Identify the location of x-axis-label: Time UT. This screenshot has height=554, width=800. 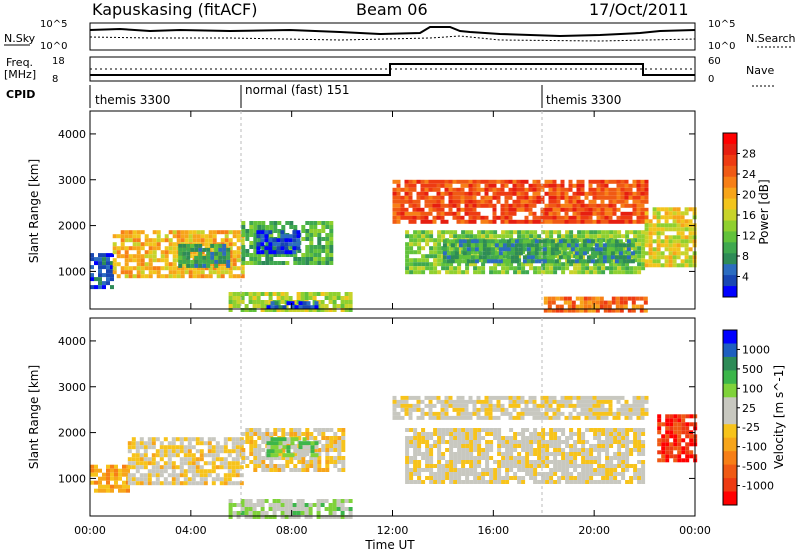
(389, 545).